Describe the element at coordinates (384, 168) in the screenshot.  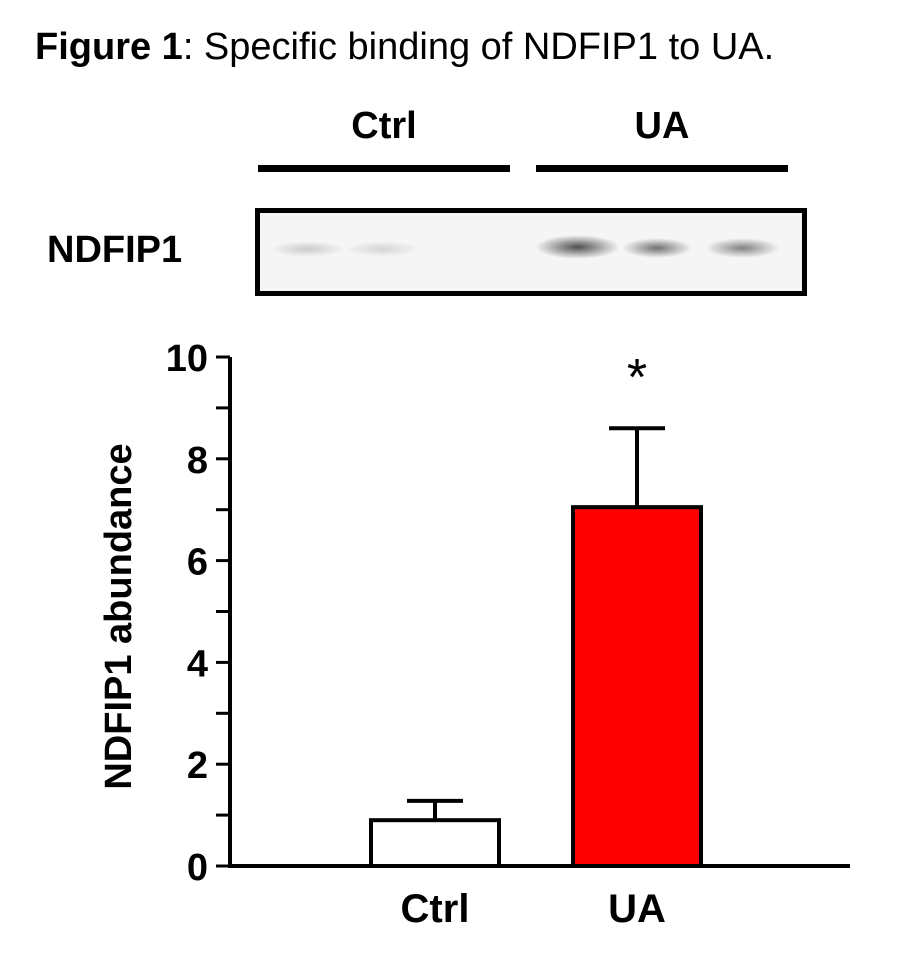
I see `blot-group-bar-ctrl` at that location.